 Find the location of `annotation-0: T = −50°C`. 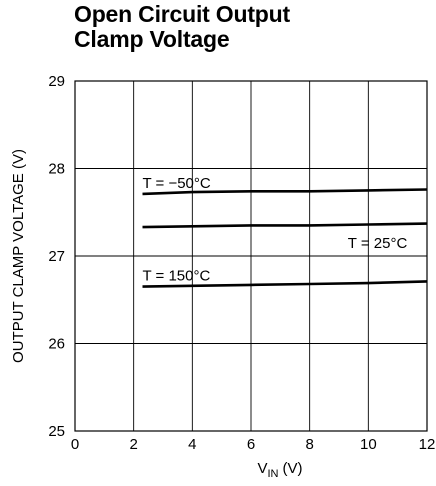

annotation-0: T = −50°C is located at coordinates (176, 183).